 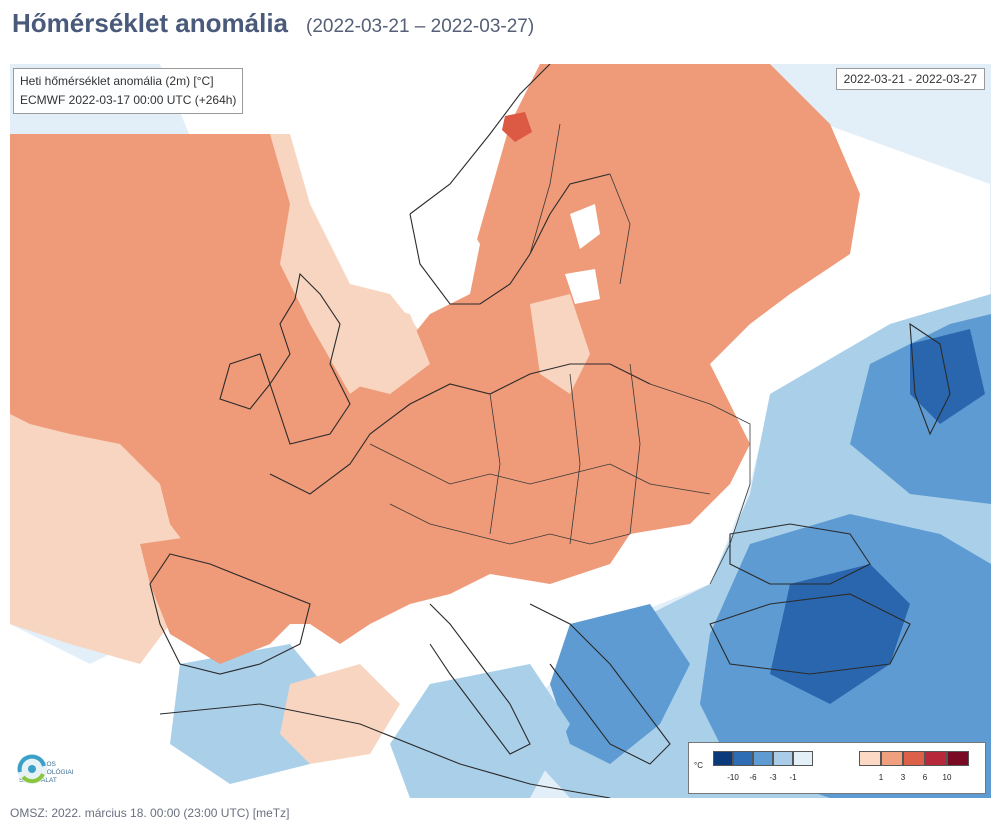 I want to click on cool-region-turkey, so click(x=840, y=634).